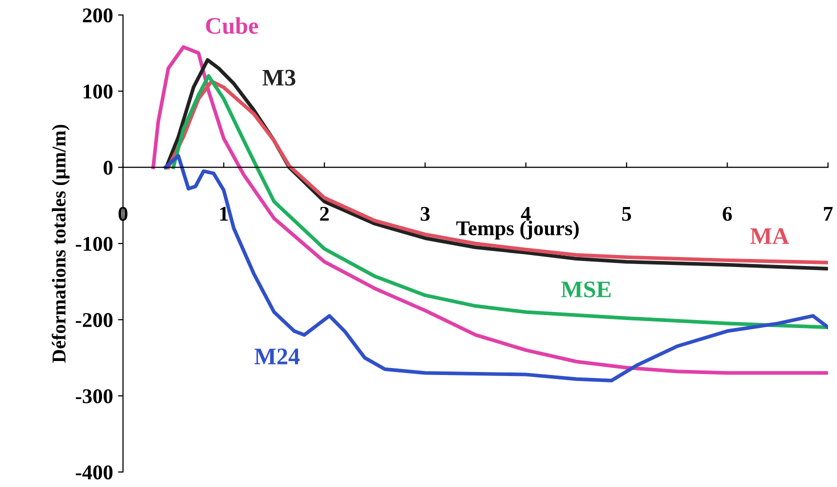 This screenshot has width=837, height=487. I want to click on x-axis-title: Temps (jours), so click(517, 230).